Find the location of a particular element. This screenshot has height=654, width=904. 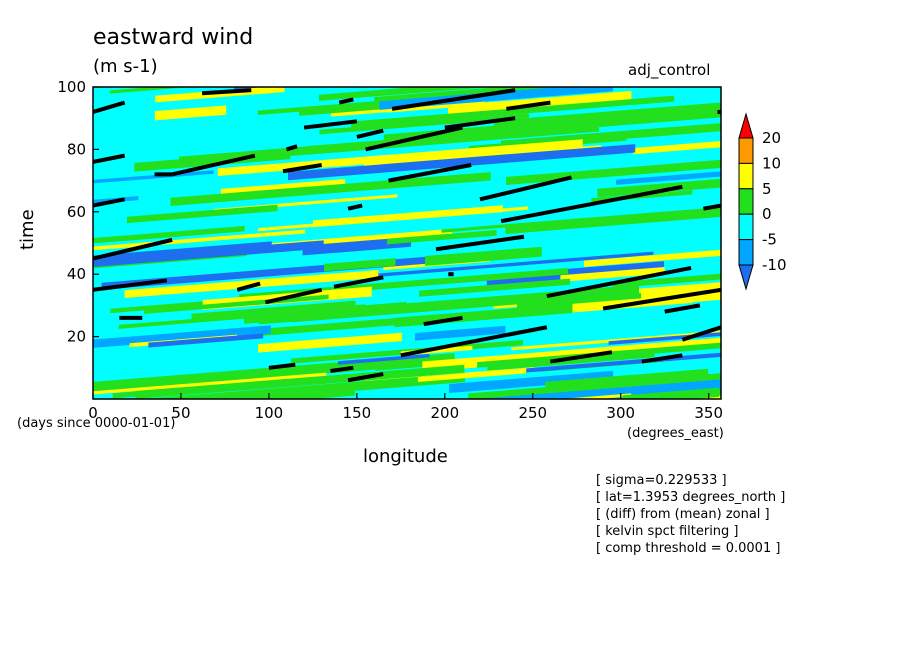

colorbar-extend-min is located at coordinates (746, 277).